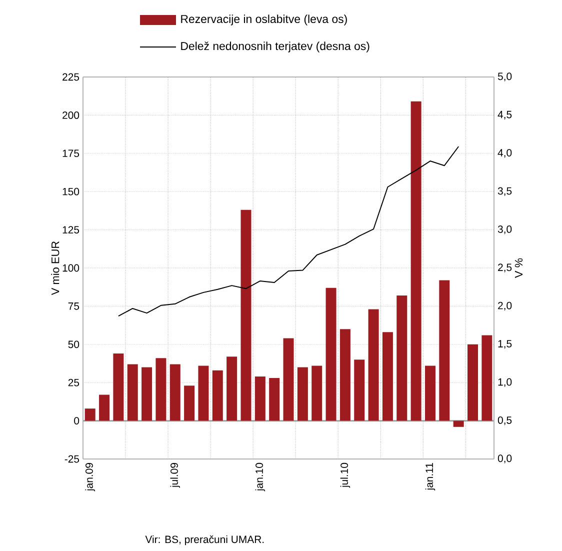 The image size is (562, 551). I want to click on y2-tick-label: 1,0, so click(505, 382).